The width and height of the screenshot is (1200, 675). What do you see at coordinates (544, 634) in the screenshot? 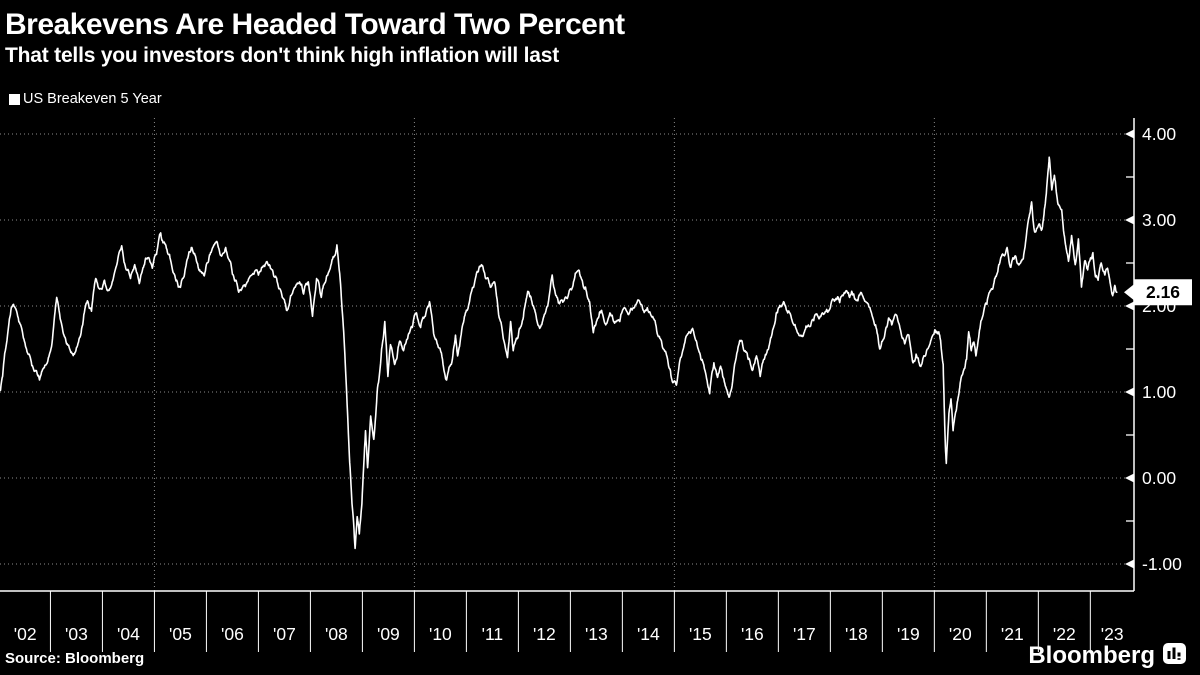
I see `x-axis-label: '12` at bounding box center [544, 634].